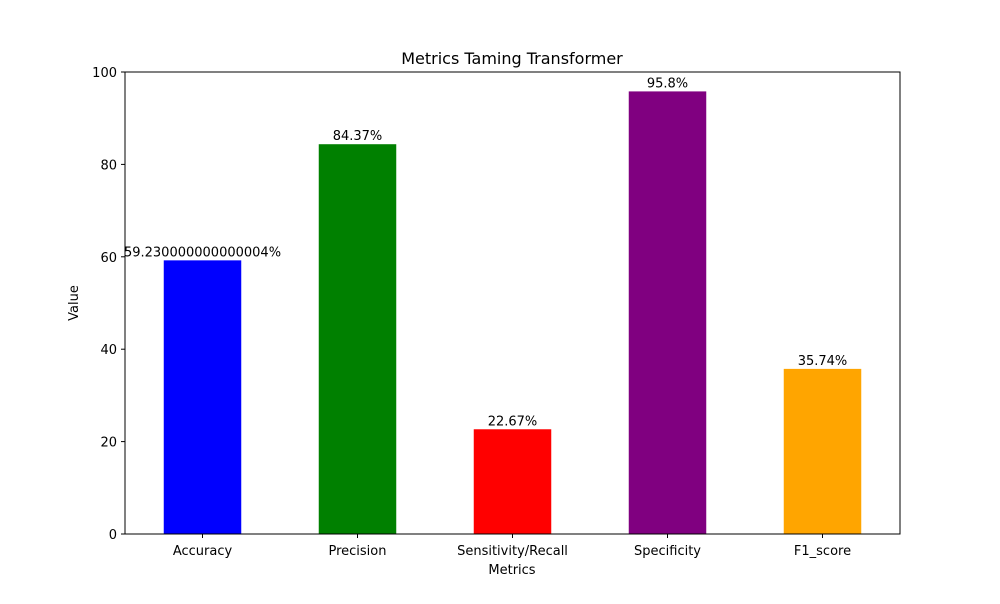  I want to click on bar-specificity, so click(667, 313).